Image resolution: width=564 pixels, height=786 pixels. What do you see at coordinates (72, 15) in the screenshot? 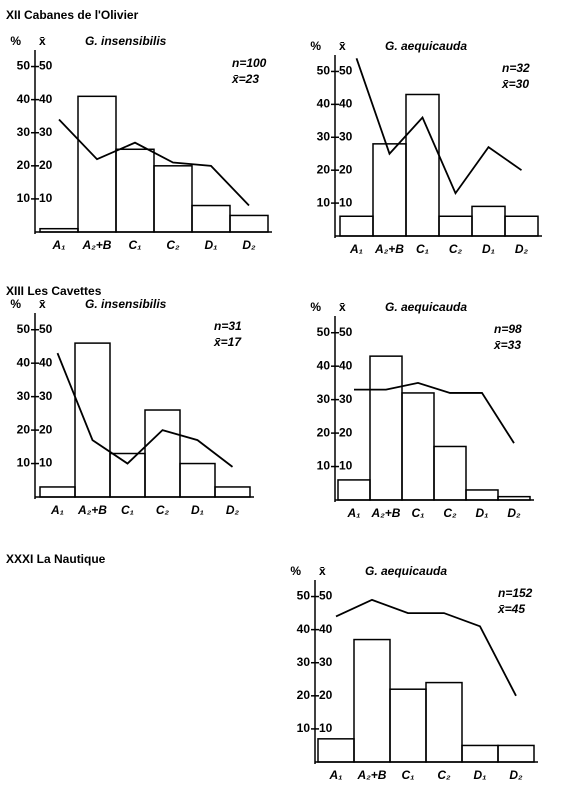
I see `section-title: XII Cabanes de l'Olivier` at bounding box center [72, 15].